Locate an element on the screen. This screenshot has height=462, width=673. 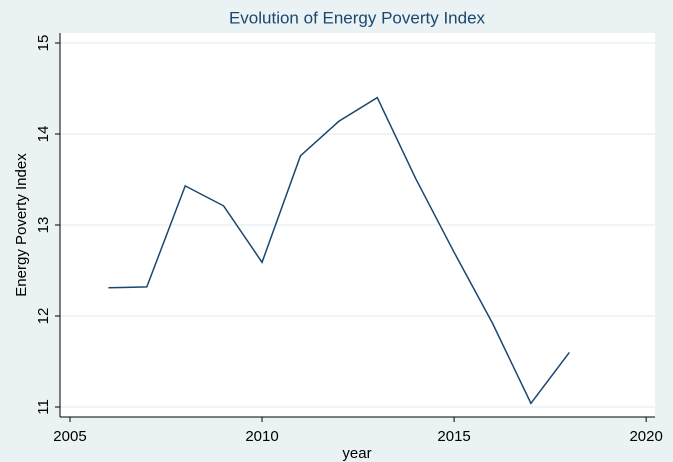
y-tick-label: 12 is located at coordinates (43, 316).